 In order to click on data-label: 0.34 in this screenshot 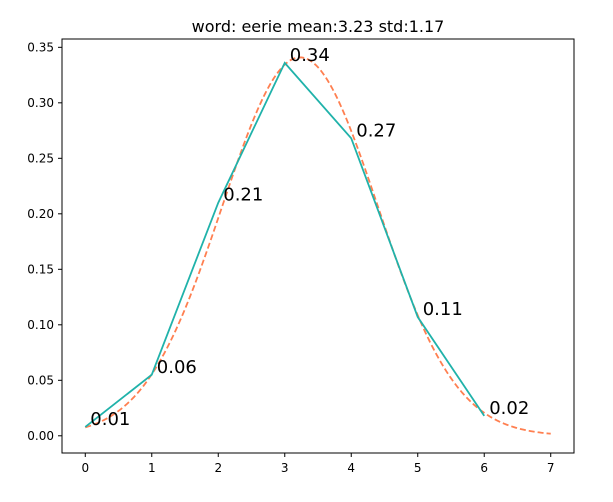, I will do `click(310, 55)`.